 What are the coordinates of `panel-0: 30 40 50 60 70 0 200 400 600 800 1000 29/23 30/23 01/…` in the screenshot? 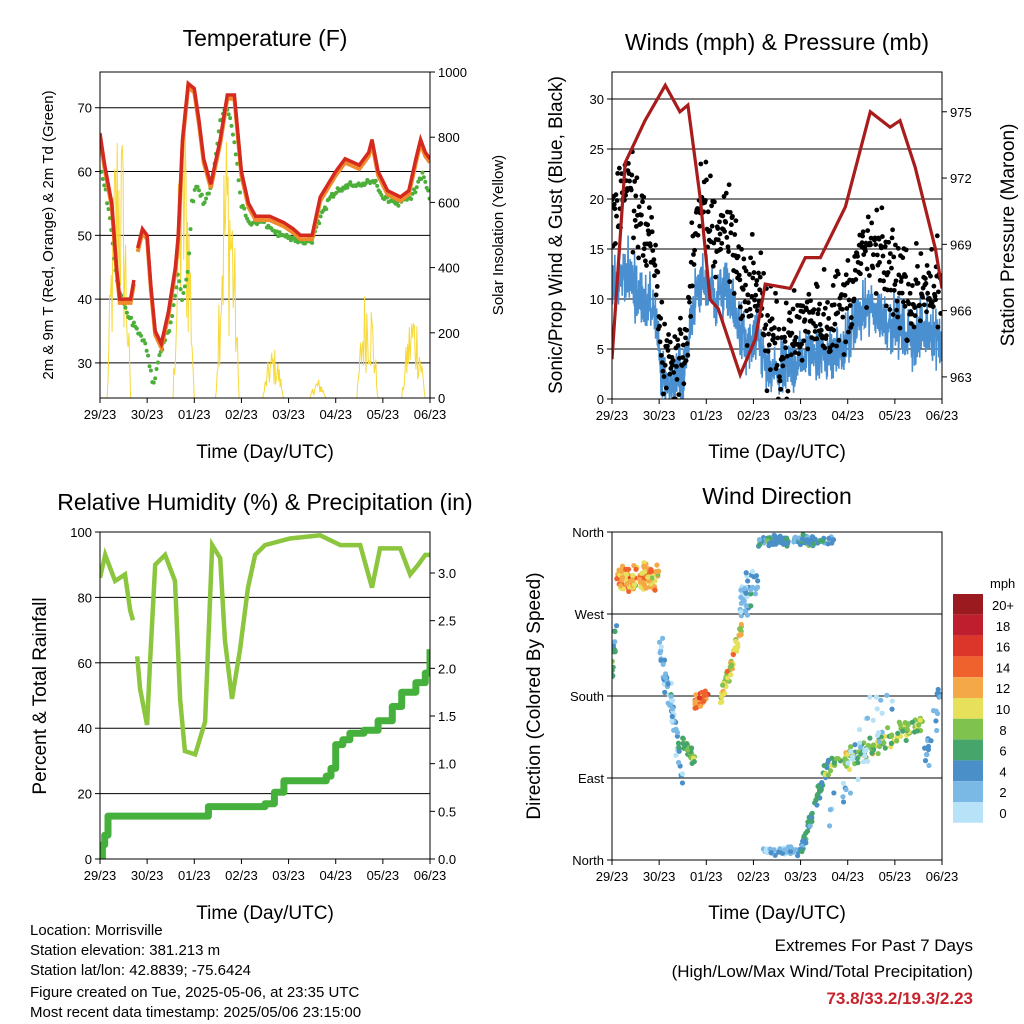 It's located at (272, 243).